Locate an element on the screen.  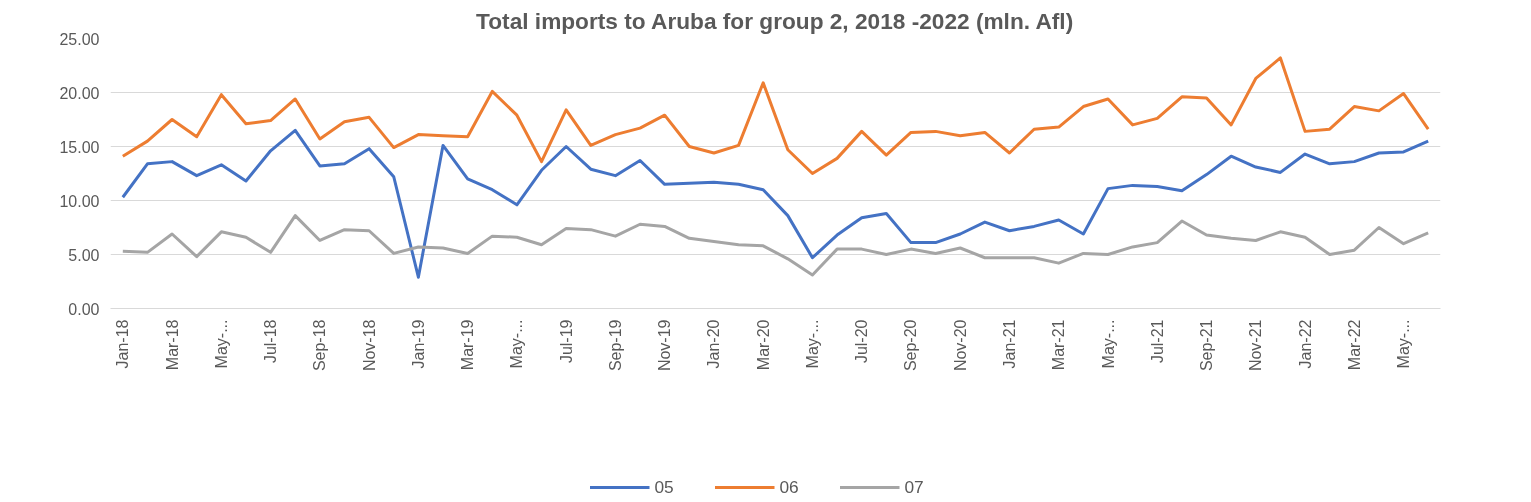
y-tick-label: 20.00 is located at coordinates (79, 93).